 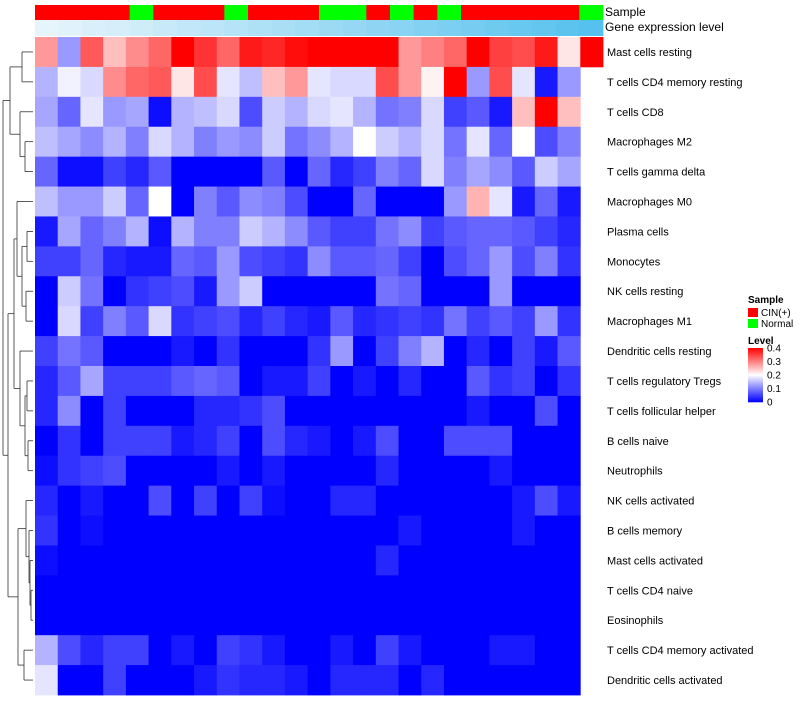 What do you see at coordinates (764, 372) in the screenshot?
I see `level-legend: Level 0.4 0.3 0.2 0.1 0` at bounding box center [764, 372].